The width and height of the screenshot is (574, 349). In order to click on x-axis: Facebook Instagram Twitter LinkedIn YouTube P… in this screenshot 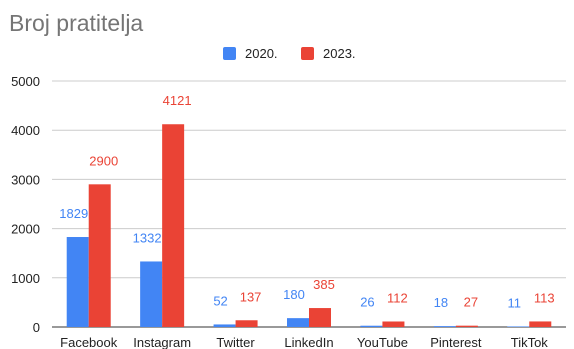, I will do `click(304, 342)`.